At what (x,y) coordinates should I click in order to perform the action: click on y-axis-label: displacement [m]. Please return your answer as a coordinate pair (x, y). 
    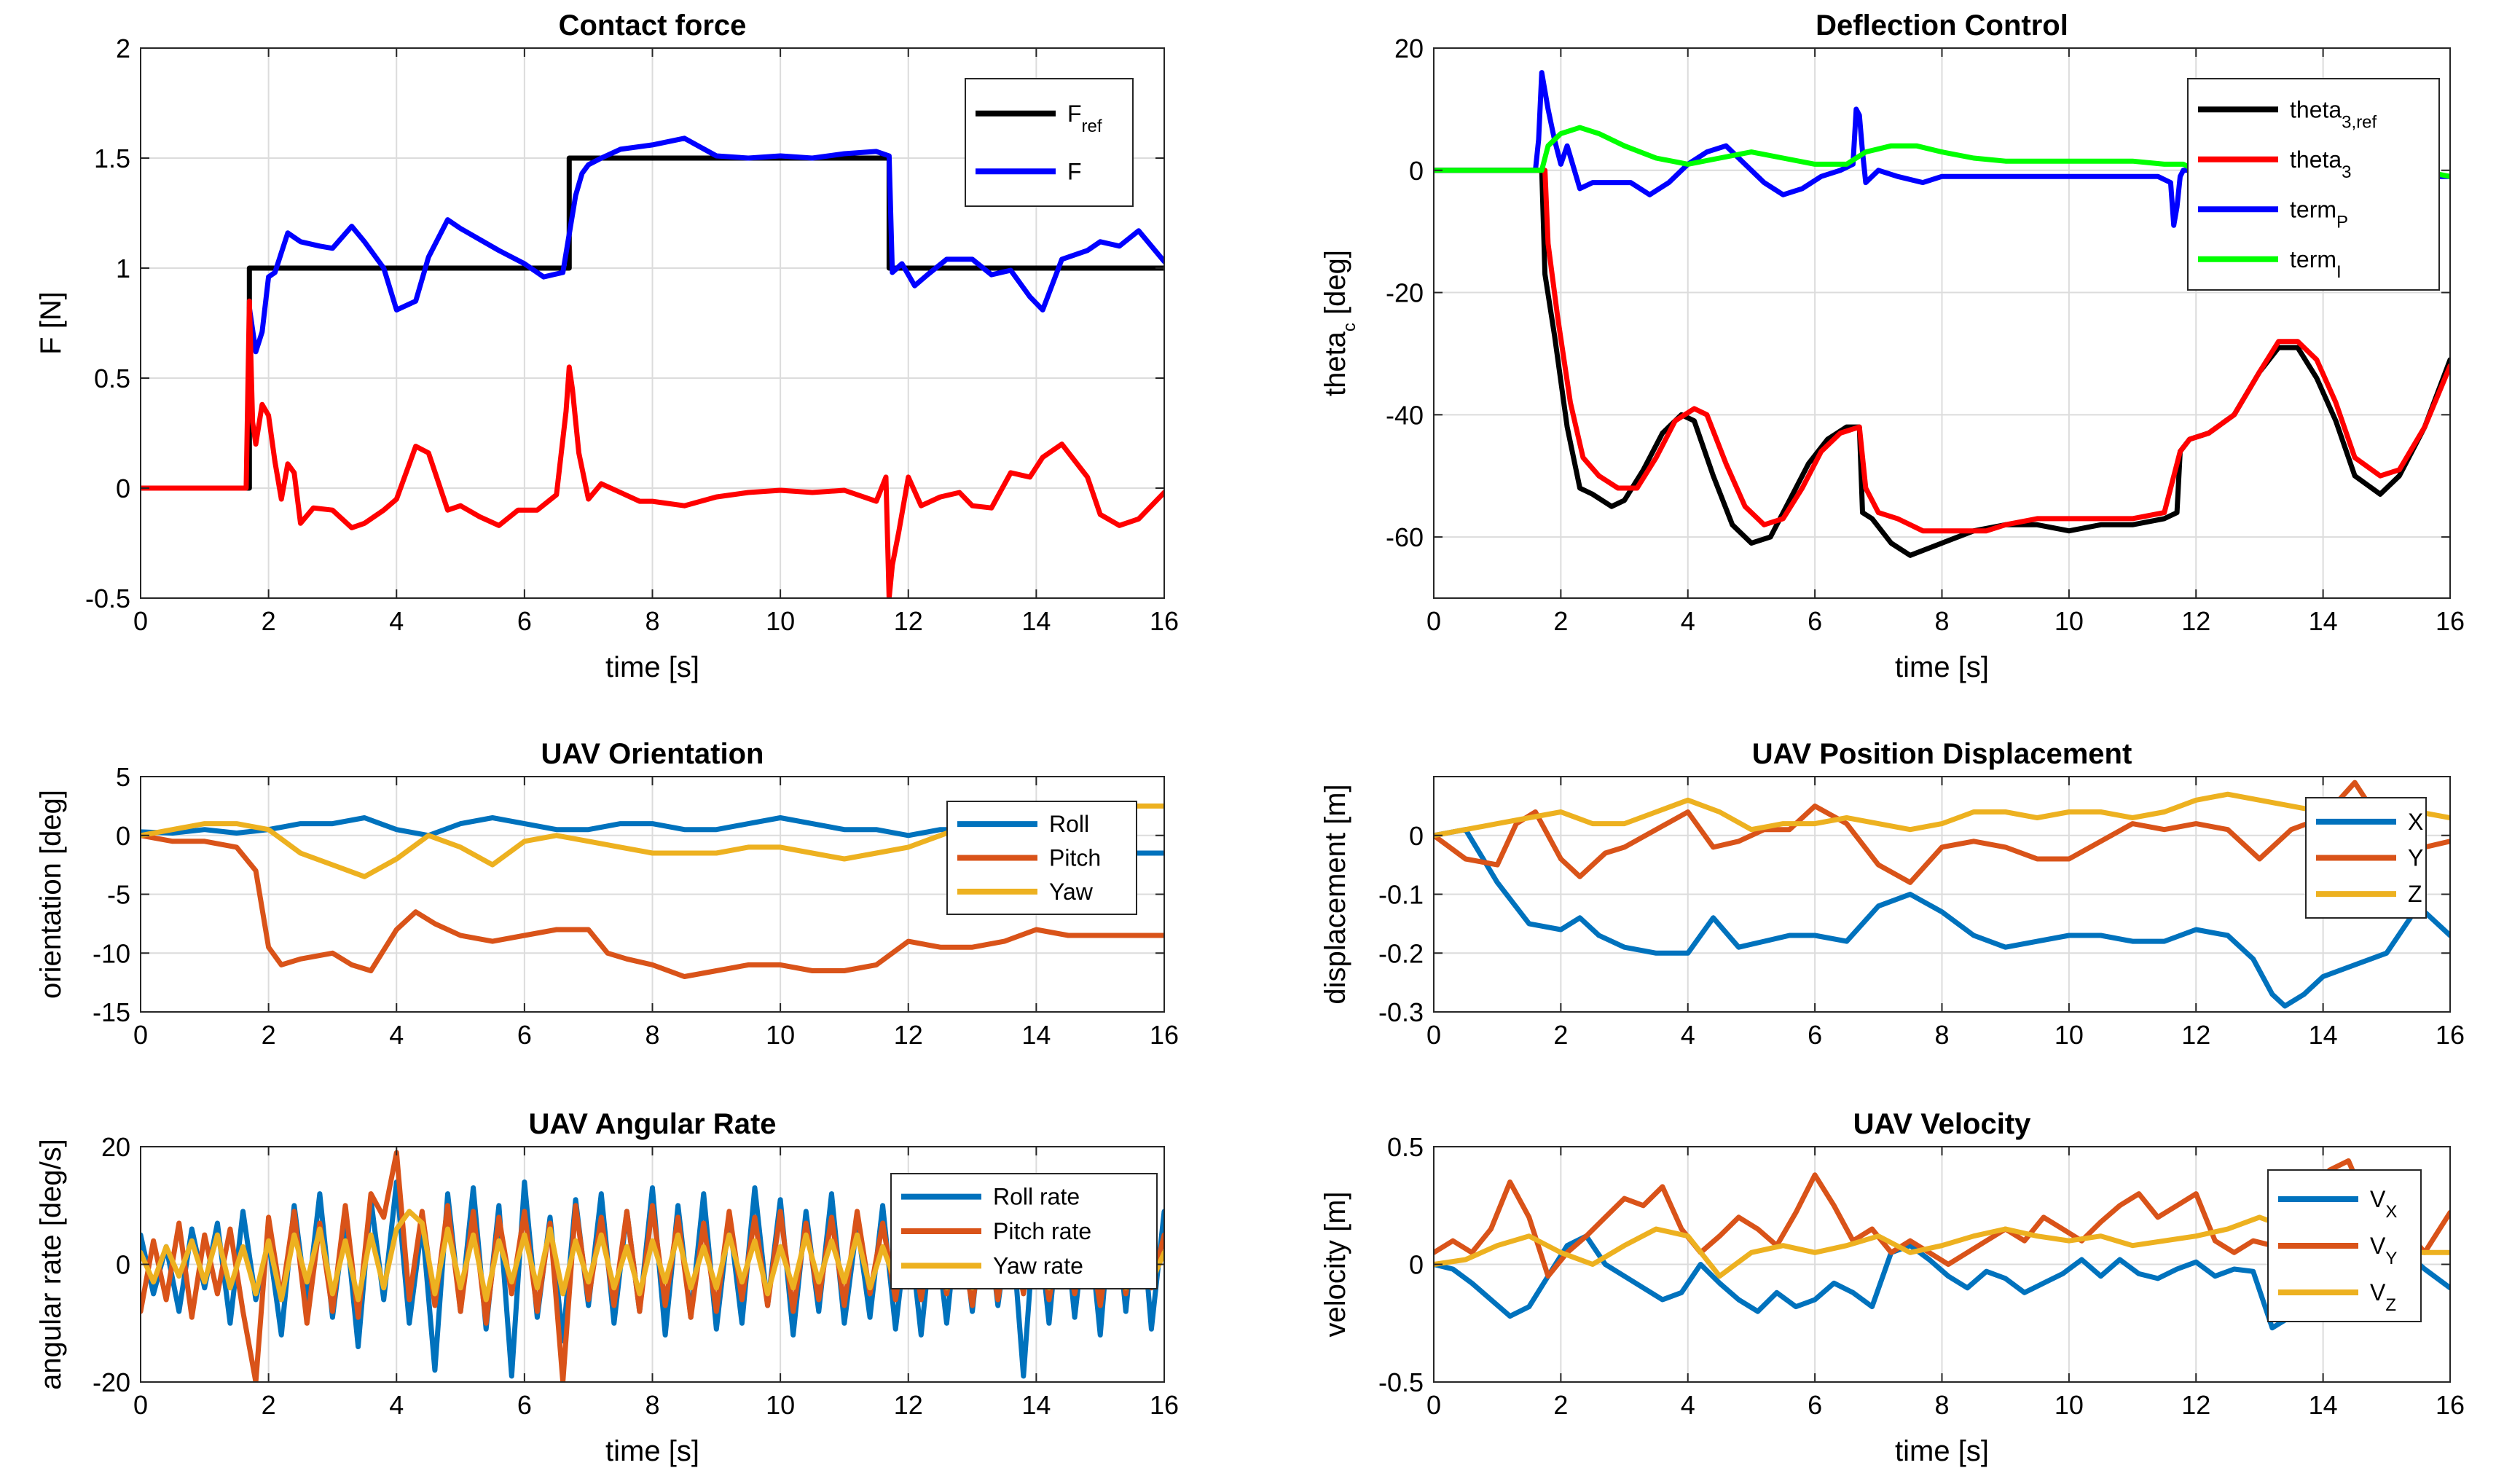
    Looking at the image, I should click on (1335, 894).